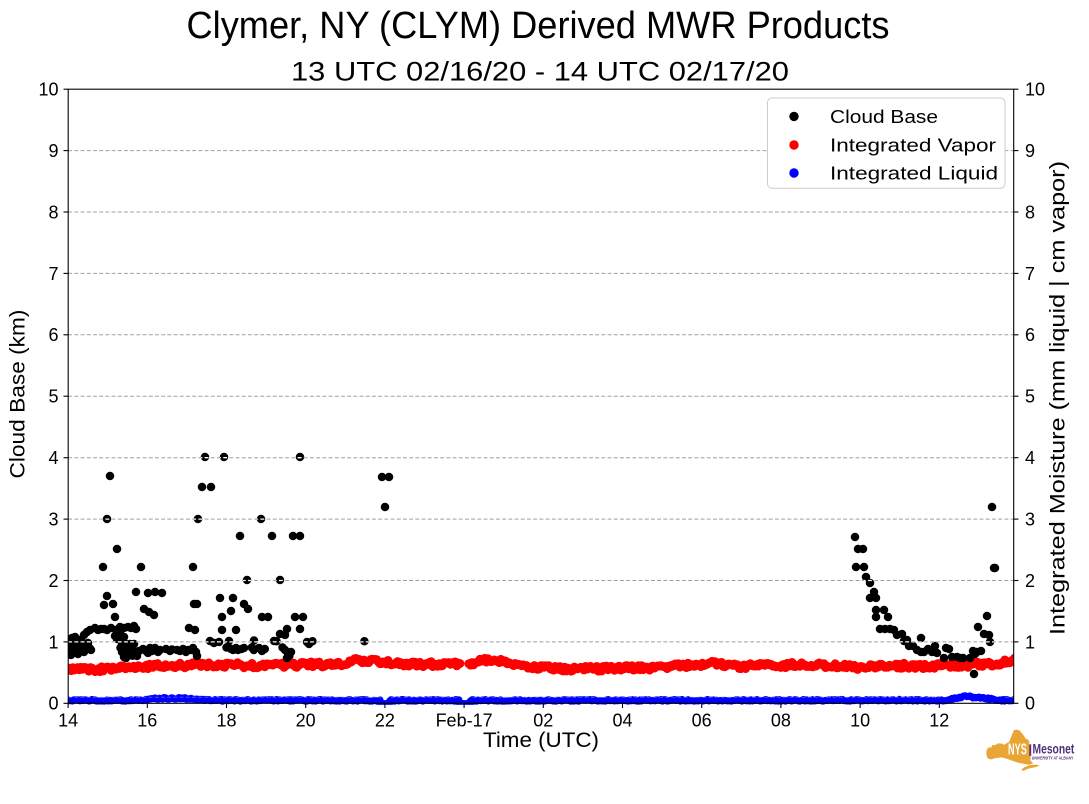 The width and height of the screenshot is (1089, 804). Describe the element at coordinates (702, 721) in the screenshot. I see `svg-text: 06` at that location.